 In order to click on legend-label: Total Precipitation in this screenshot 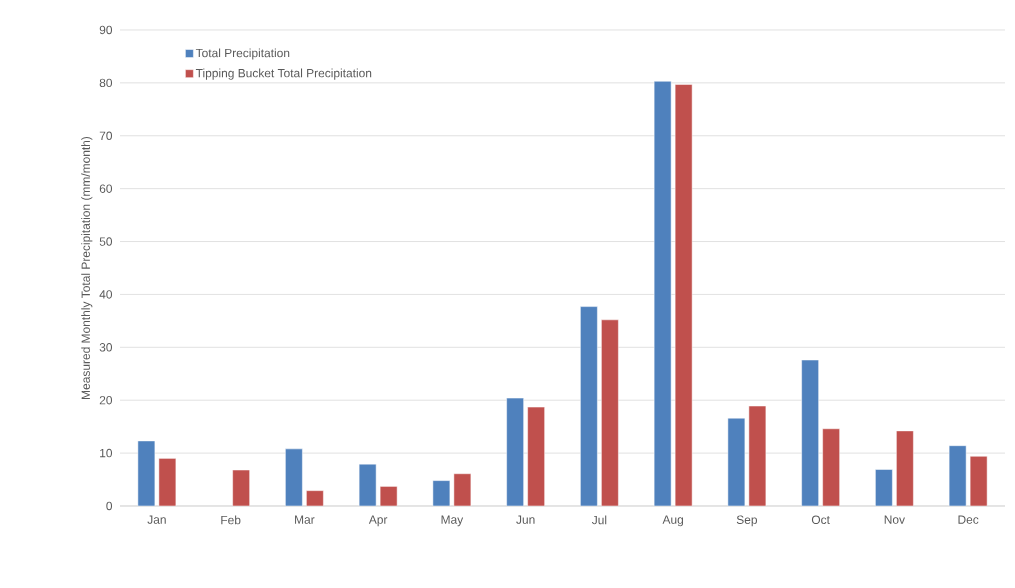, I will do `click(242, 54)`.